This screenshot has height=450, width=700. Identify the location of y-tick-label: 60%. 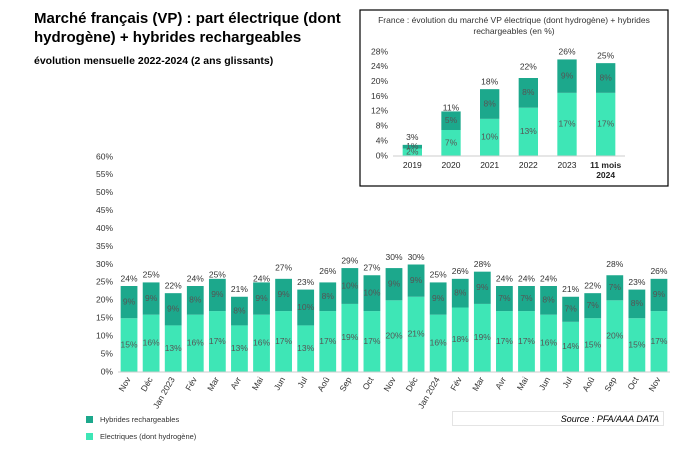
(104, 156).